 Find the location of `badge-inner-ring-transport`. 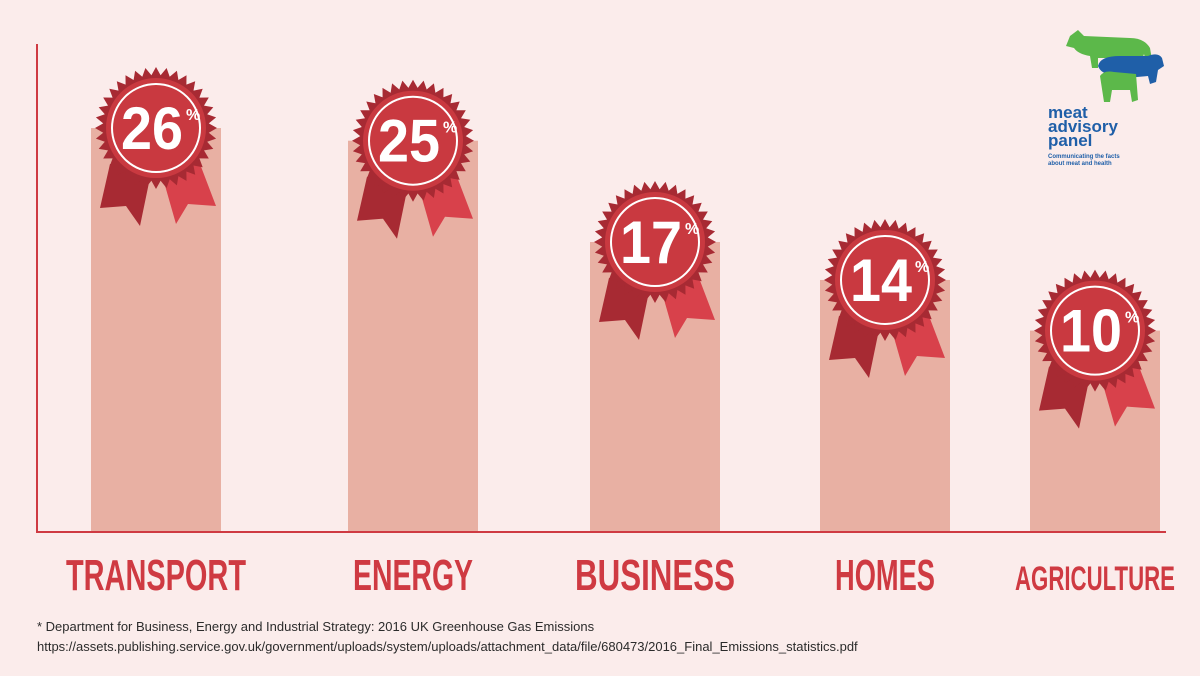

badge-inner-ring-transport is located at coordinates (156, 128).